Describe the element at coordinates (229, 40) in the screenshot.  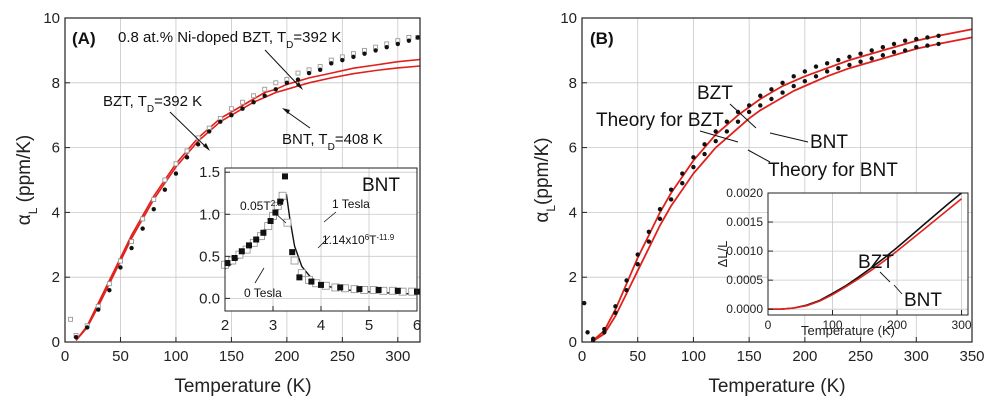
I see `annotation-ni-doped-bzt: 0.8 at.% Ni-doped BZT, TD=392 K` at that location.